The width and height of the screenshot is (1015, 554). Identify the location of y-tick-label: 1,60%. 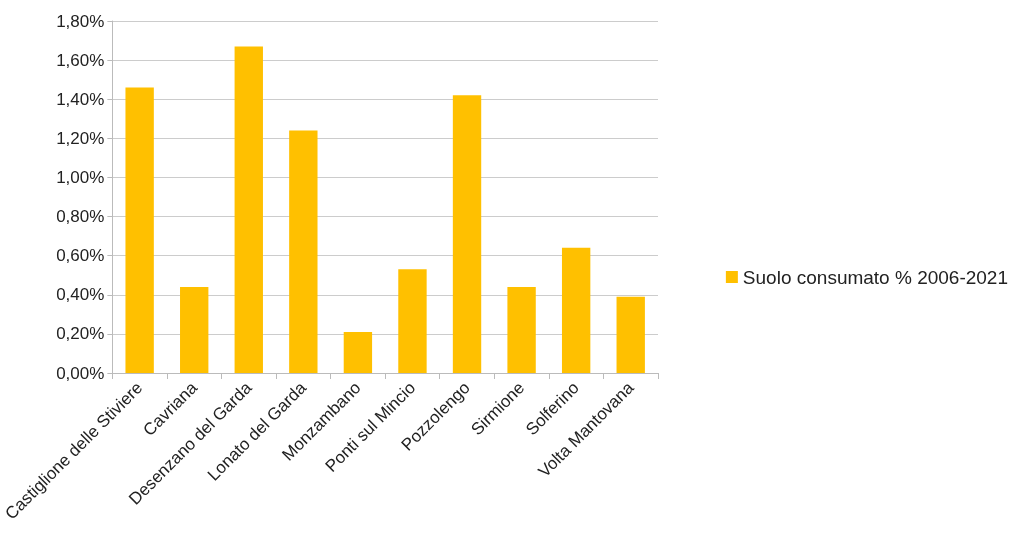
(80, 60).